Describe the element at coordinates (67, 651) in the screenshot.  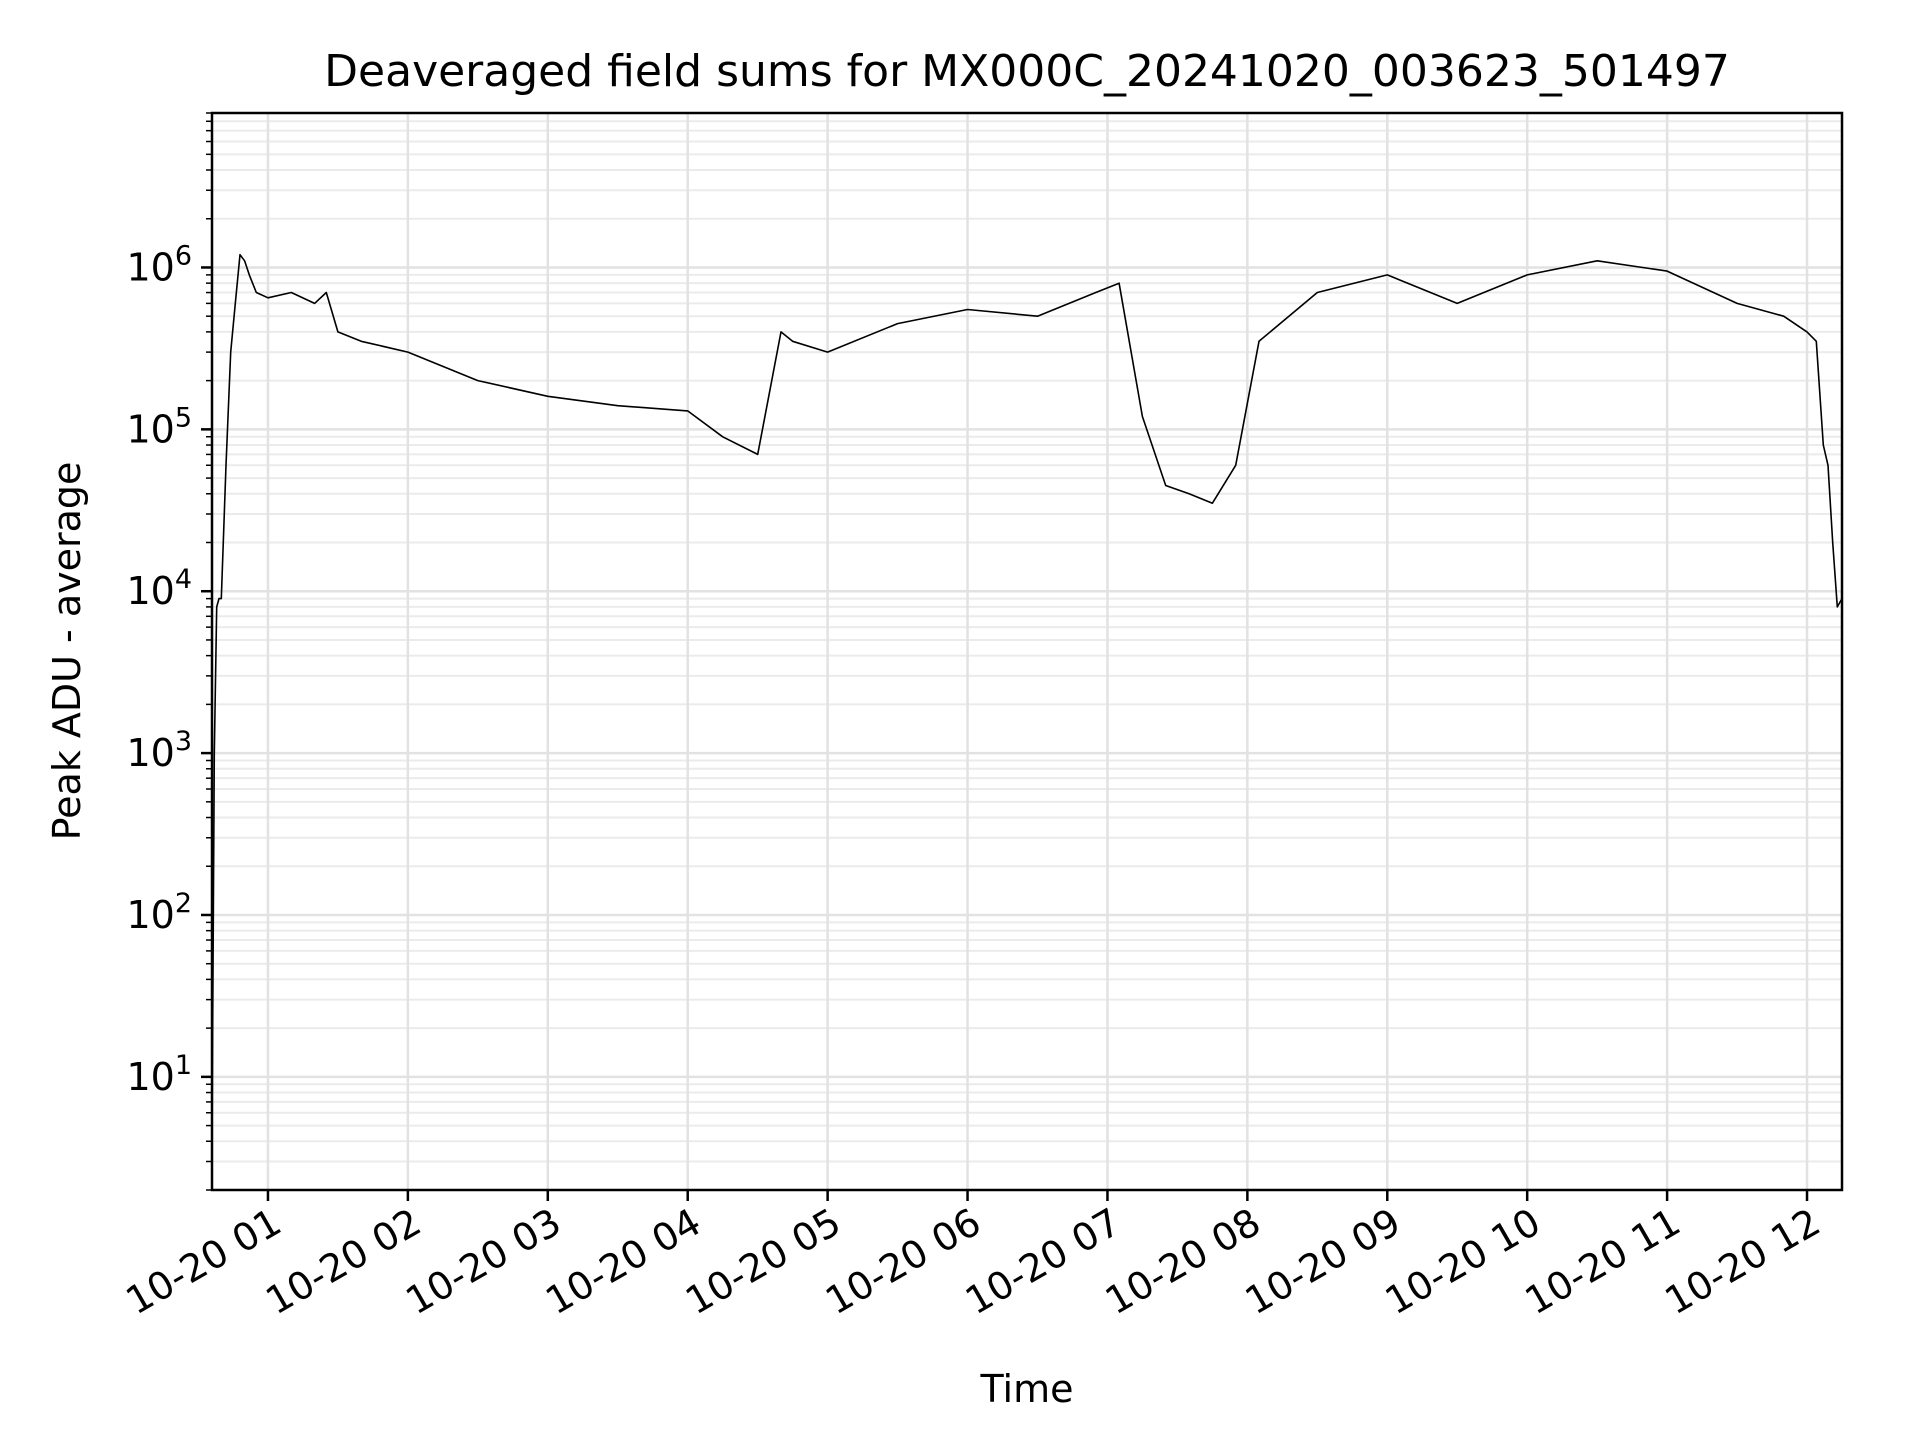
I see `y-axis-label: Peak ADU - average` at that location.